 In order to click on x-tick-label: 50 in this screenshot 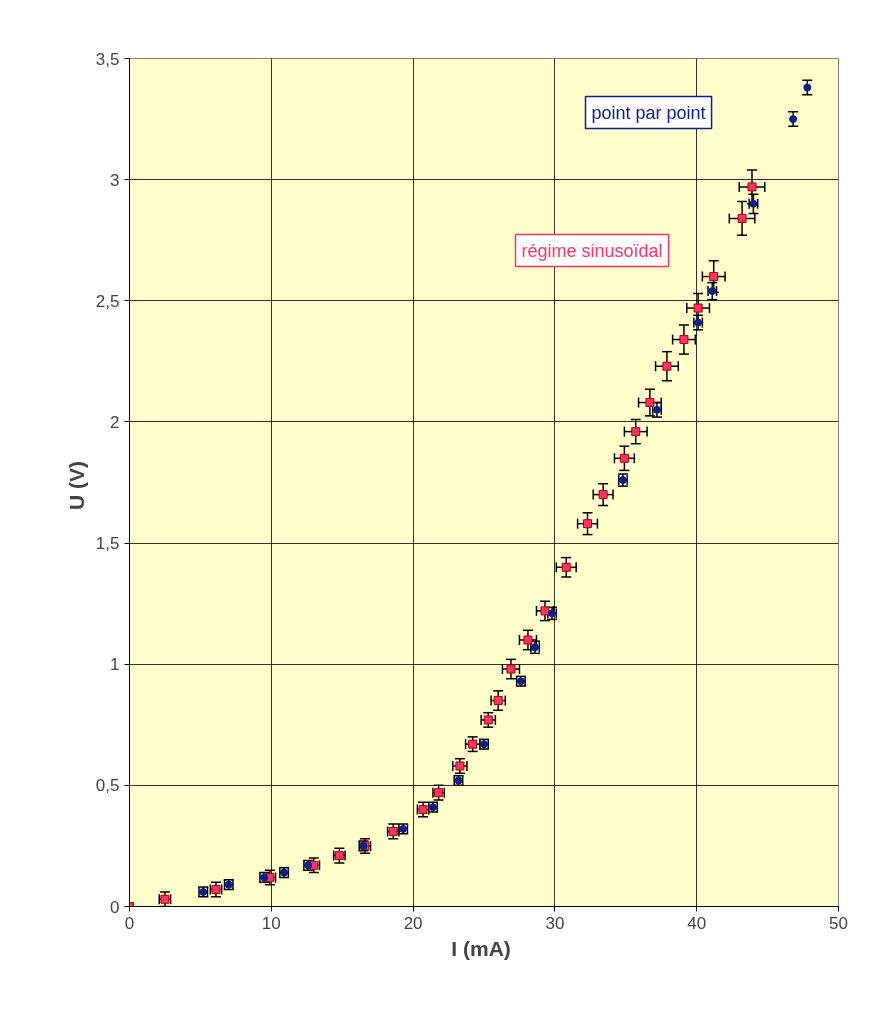, I will do `click(838, 923)`.